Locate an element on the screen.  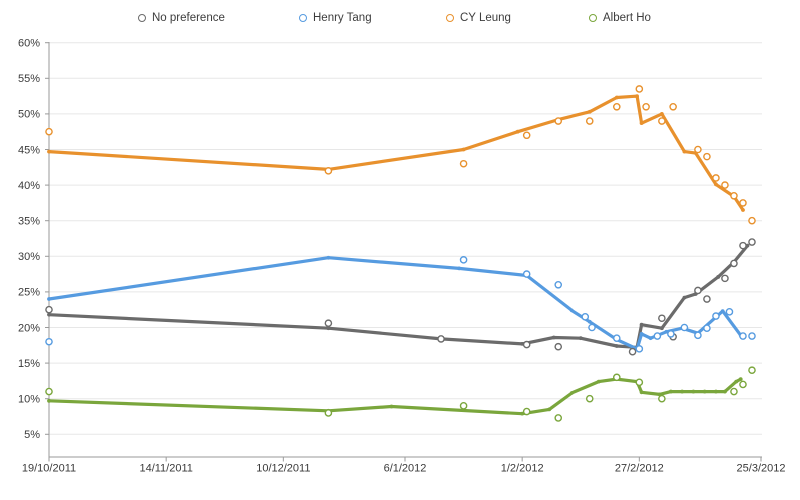
legend-item-no-preference: No preference is located at coordinates (181, 18).